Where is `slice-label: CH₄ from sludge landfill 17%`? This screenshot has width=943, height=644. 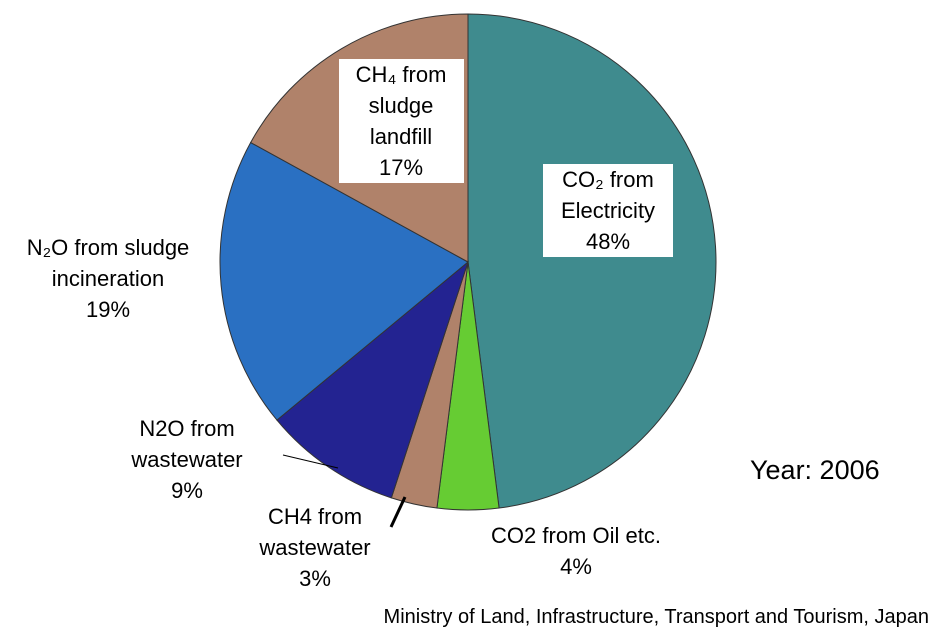
slice-label: CH₄ from sludge landfill 17% is located at coordinates (401, 121).